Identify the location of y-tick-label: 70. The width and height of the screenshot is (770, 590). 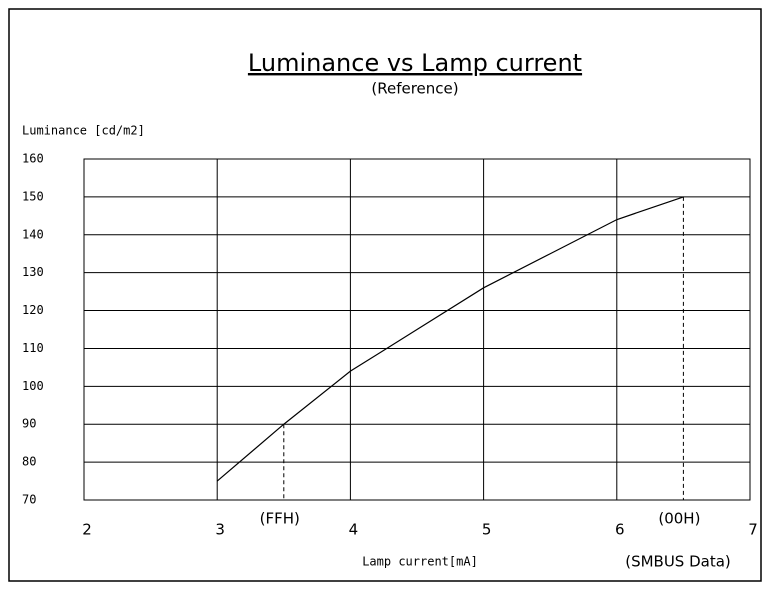
(29, 500).